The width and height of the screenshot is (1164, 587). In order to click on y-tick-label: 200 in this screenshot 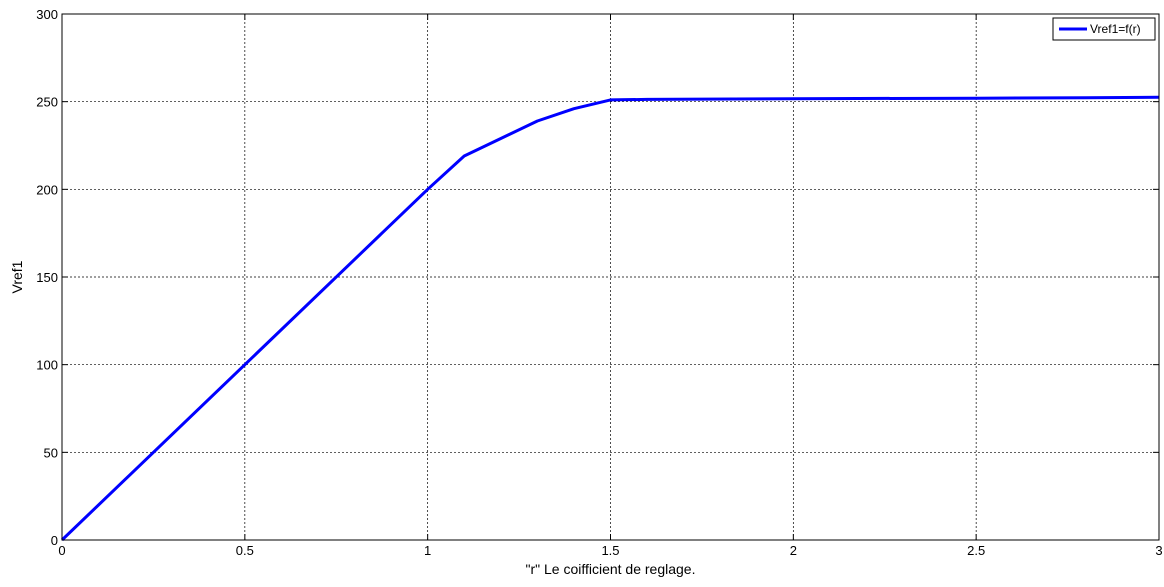, I will do `click(47, 189)`.